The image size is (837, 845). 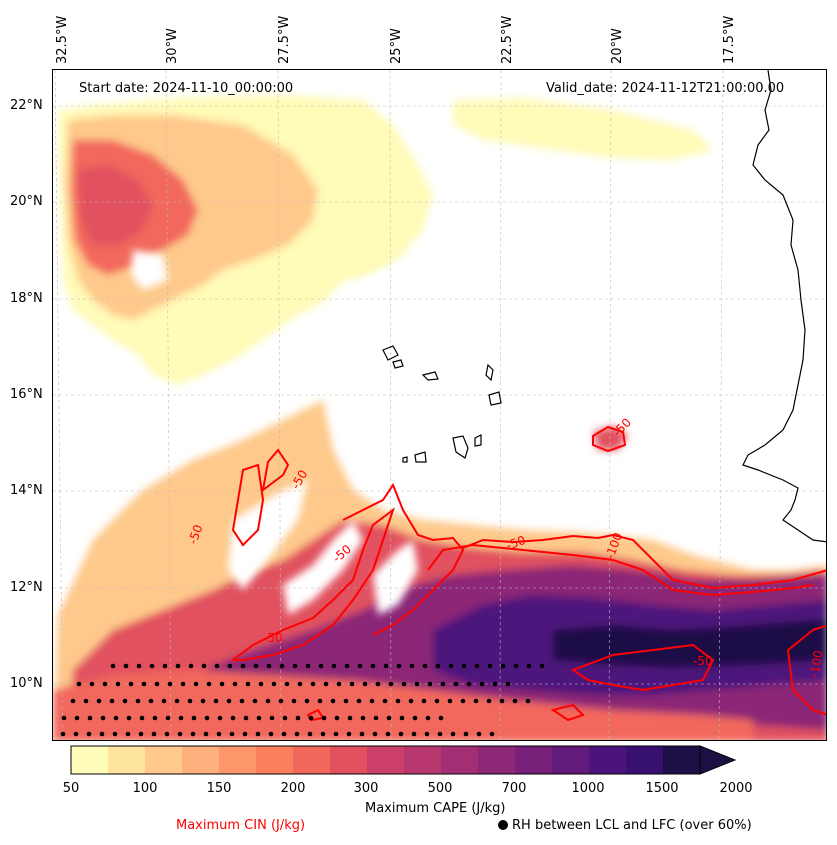 I want to click on island-sal, so click(x=489, y=372).